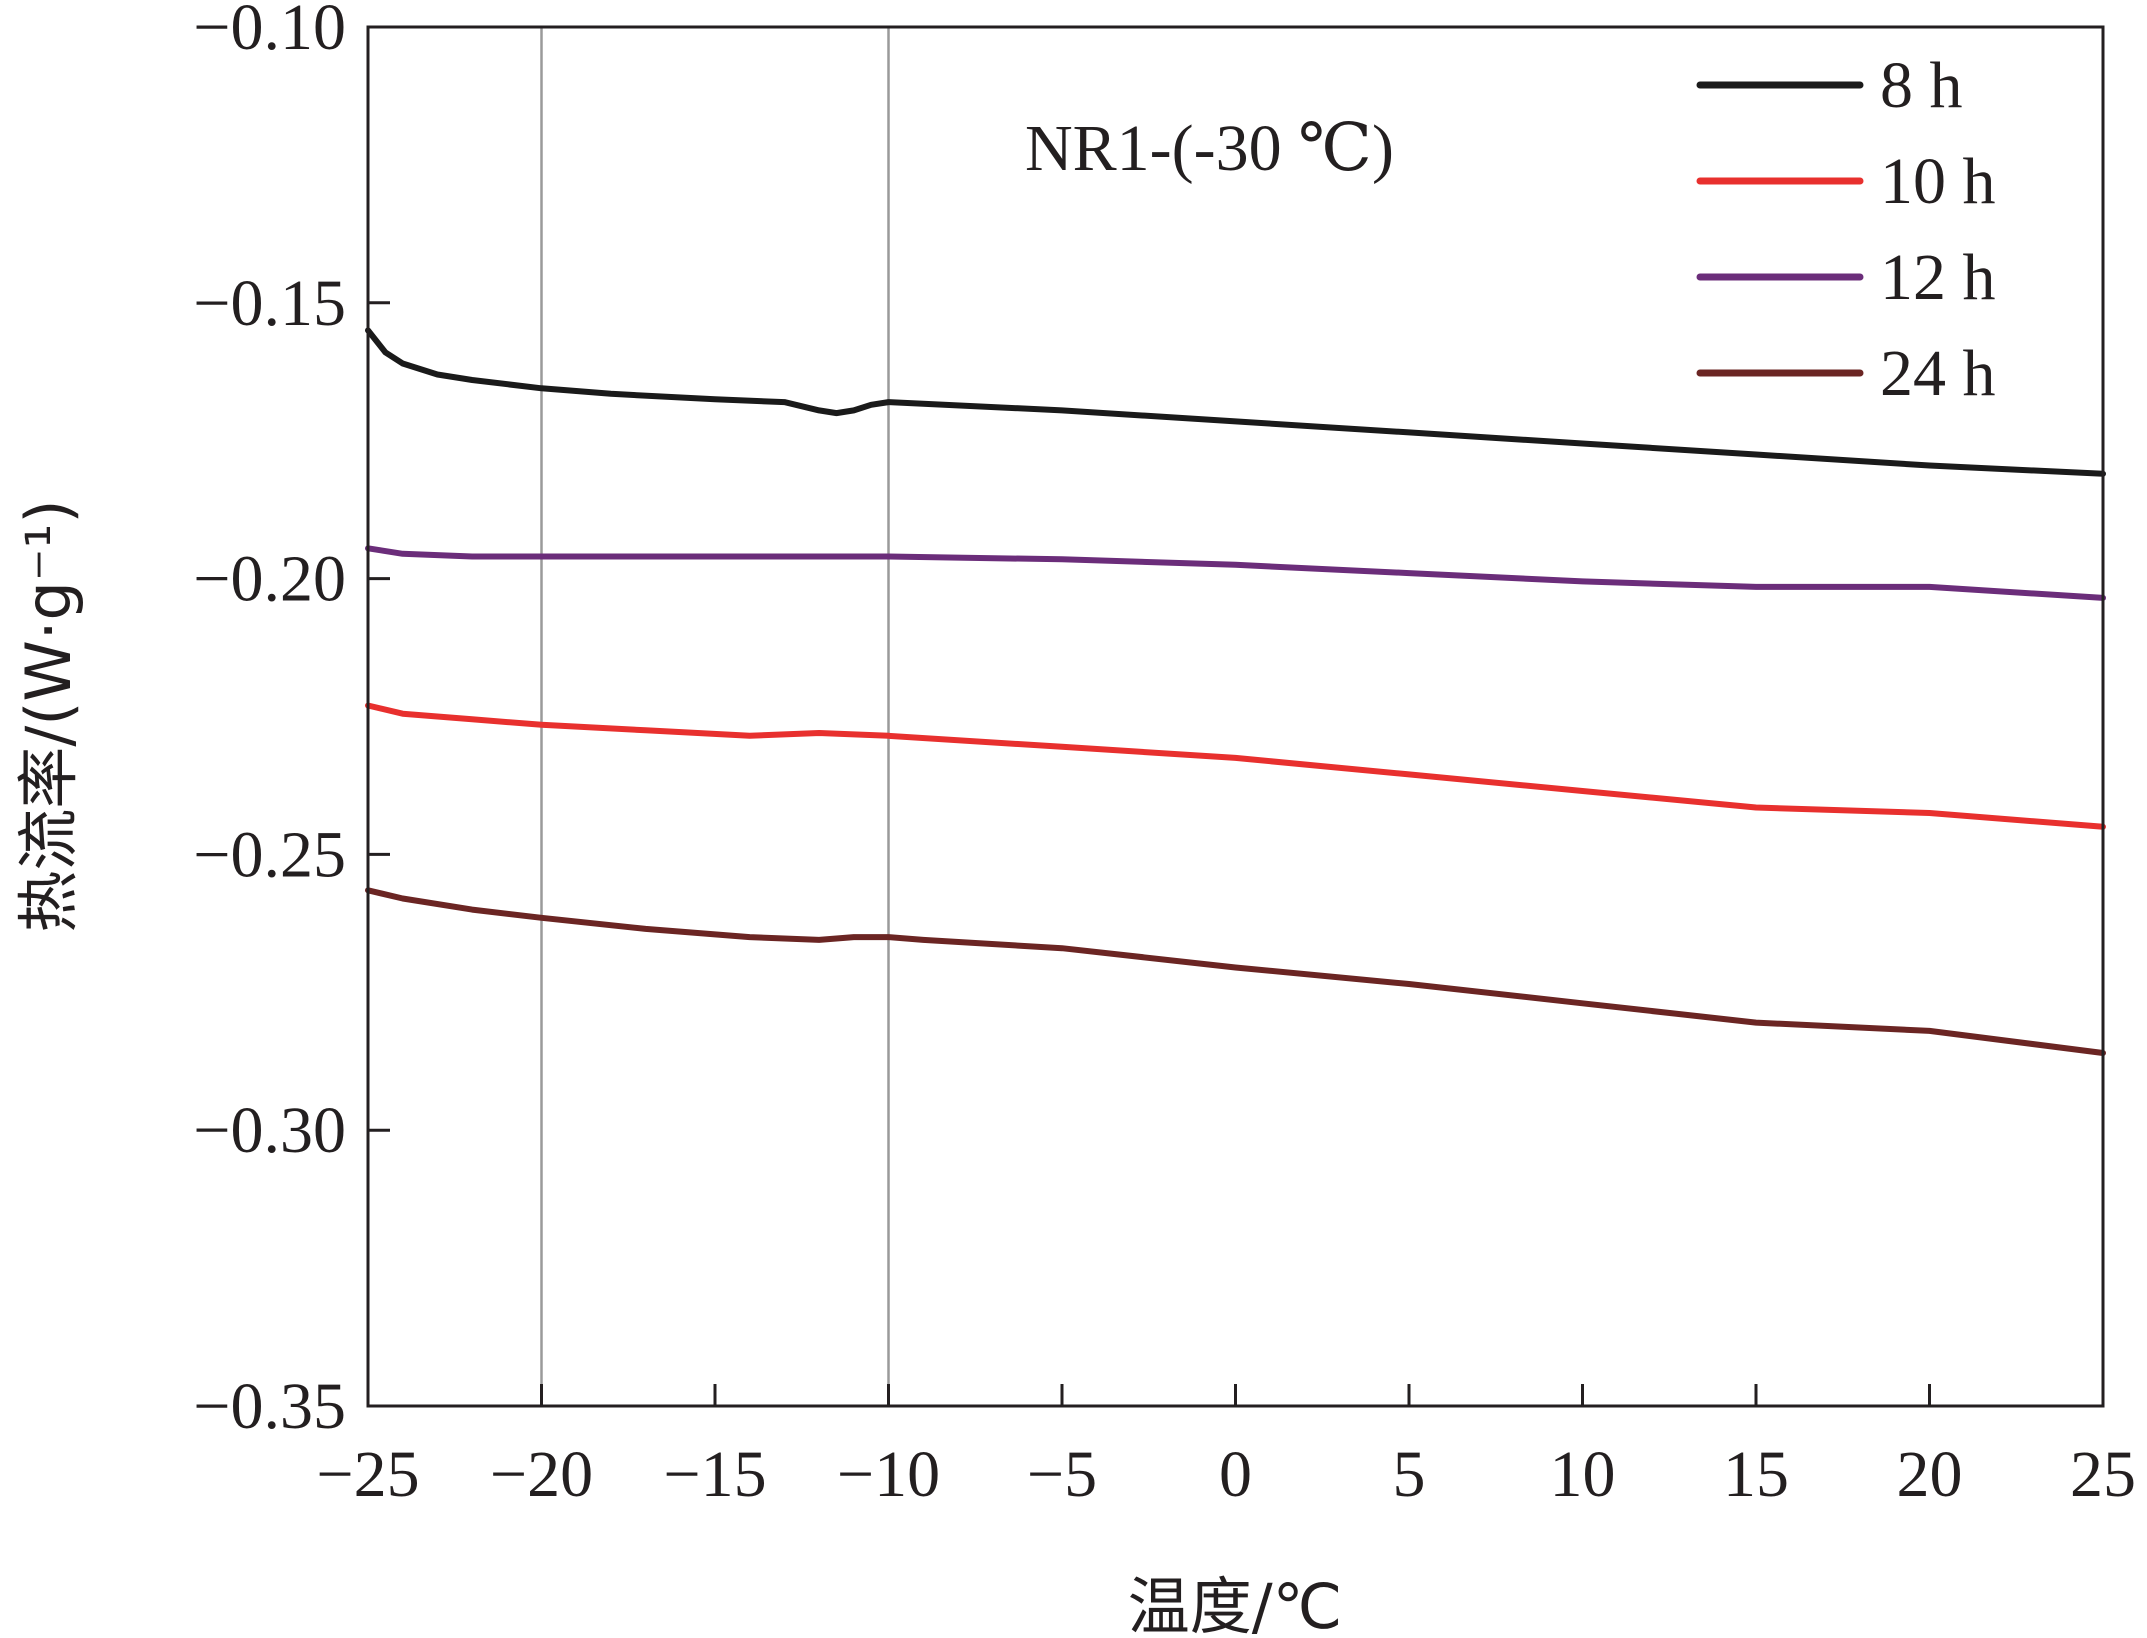  Describe the element at coordinates (269, 1130) in the screenshot. I see `y-tick-label: −0.30` at that location.